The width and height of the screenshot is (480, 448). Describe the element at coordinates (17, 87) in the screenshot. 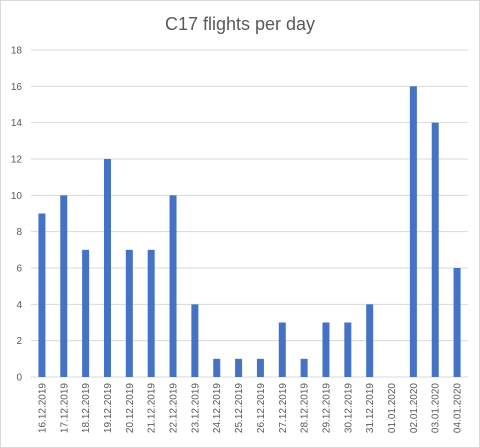

I see `y-tick-label: 16` at that location.